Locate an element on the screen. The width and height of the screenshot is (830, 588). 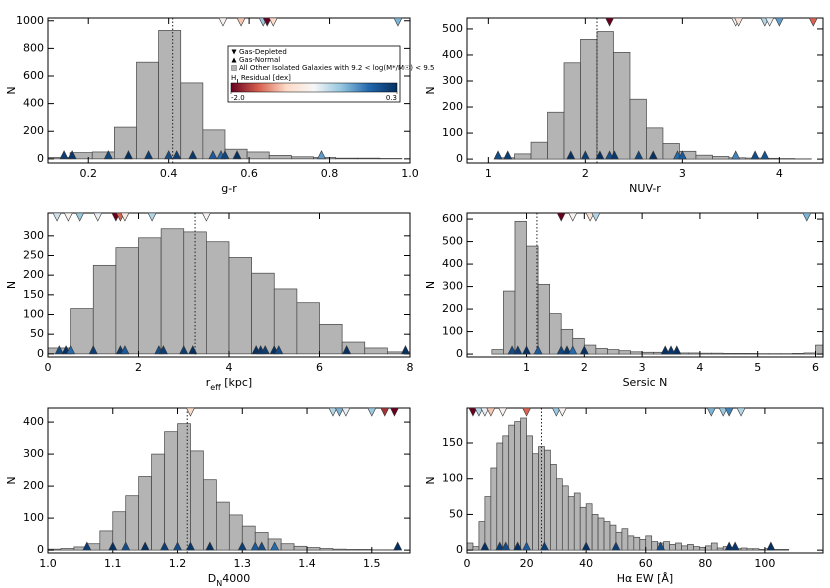
x-axis-label-part: Sersic N is located at coordinates (645, 382).